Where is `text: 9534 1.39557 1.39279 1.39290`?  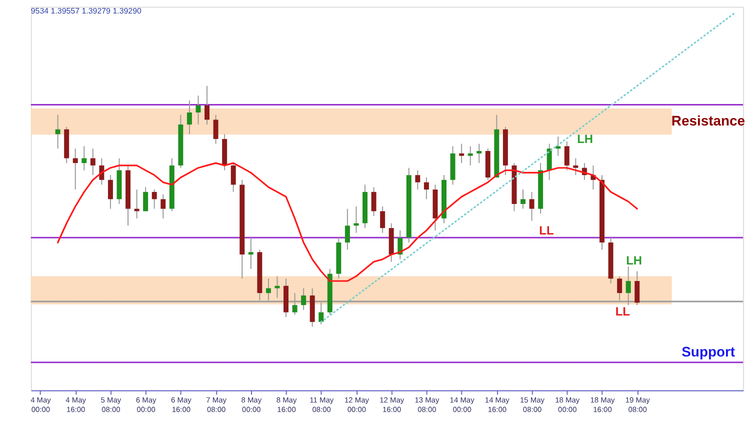
text: 9534 1.39557 1.39279 1.39290 is located at coordinates (86, 11).